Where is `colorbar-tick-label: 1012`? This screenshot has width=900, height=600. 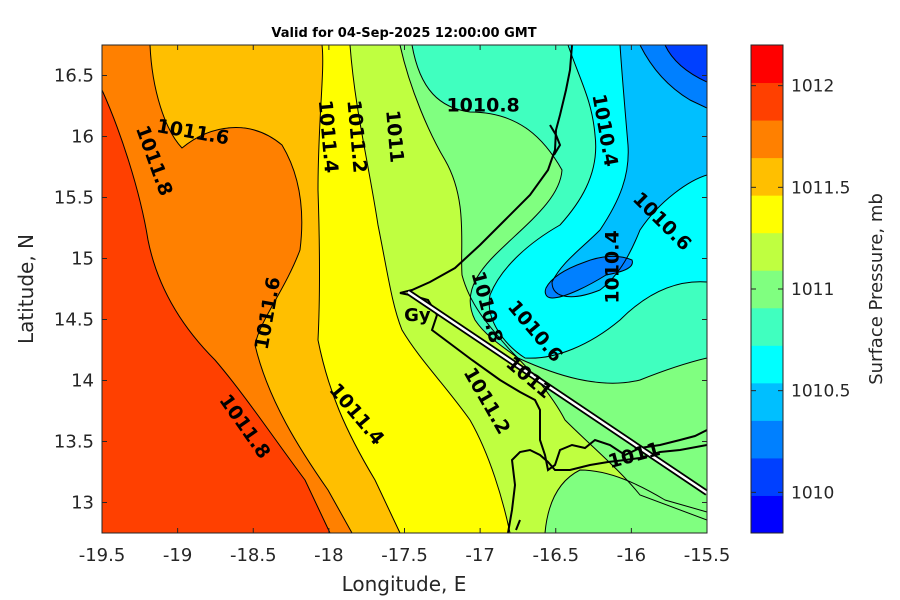 colorbar-tick-label: 1012 is located at coordinates (812, 87).